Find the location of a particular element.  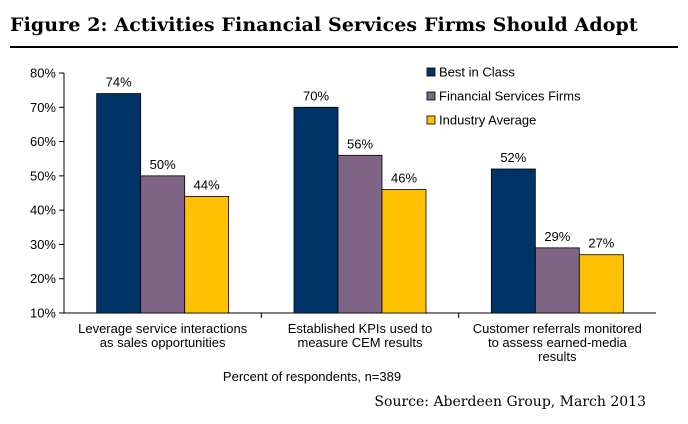

y-tick-label: 20% is located at coordinates (43, 278).